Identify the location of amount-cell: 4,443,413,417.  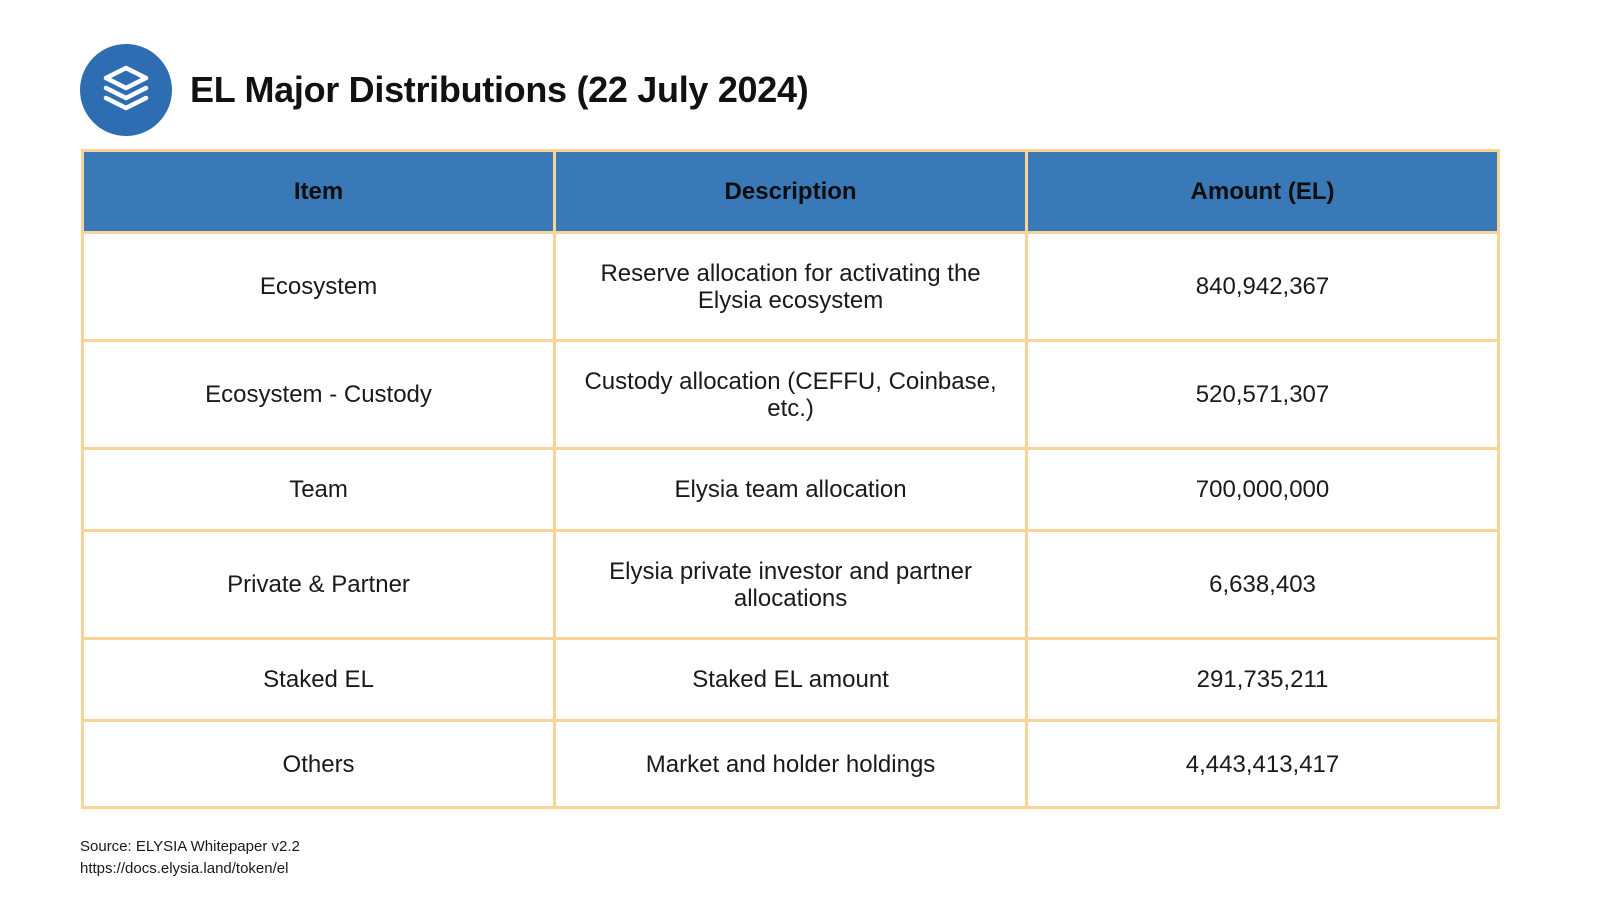
(1262, 764).